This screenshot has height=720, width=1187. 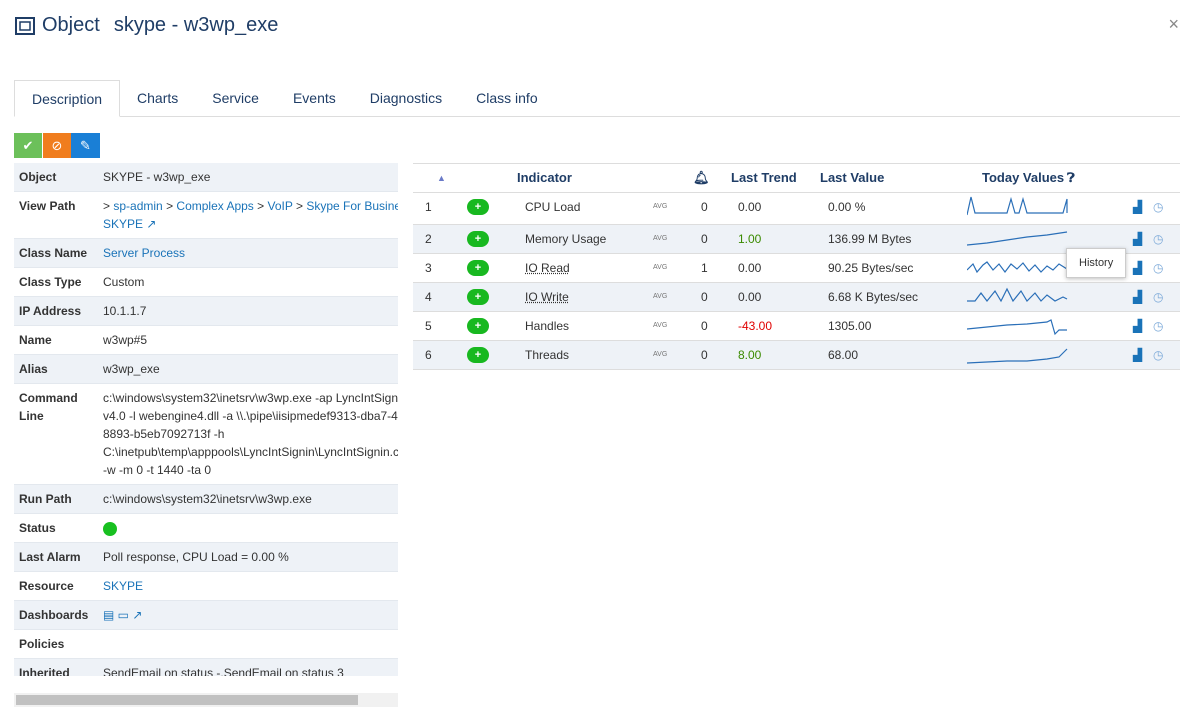 I want to click on row-number: 4, so click(x=428, y=297).